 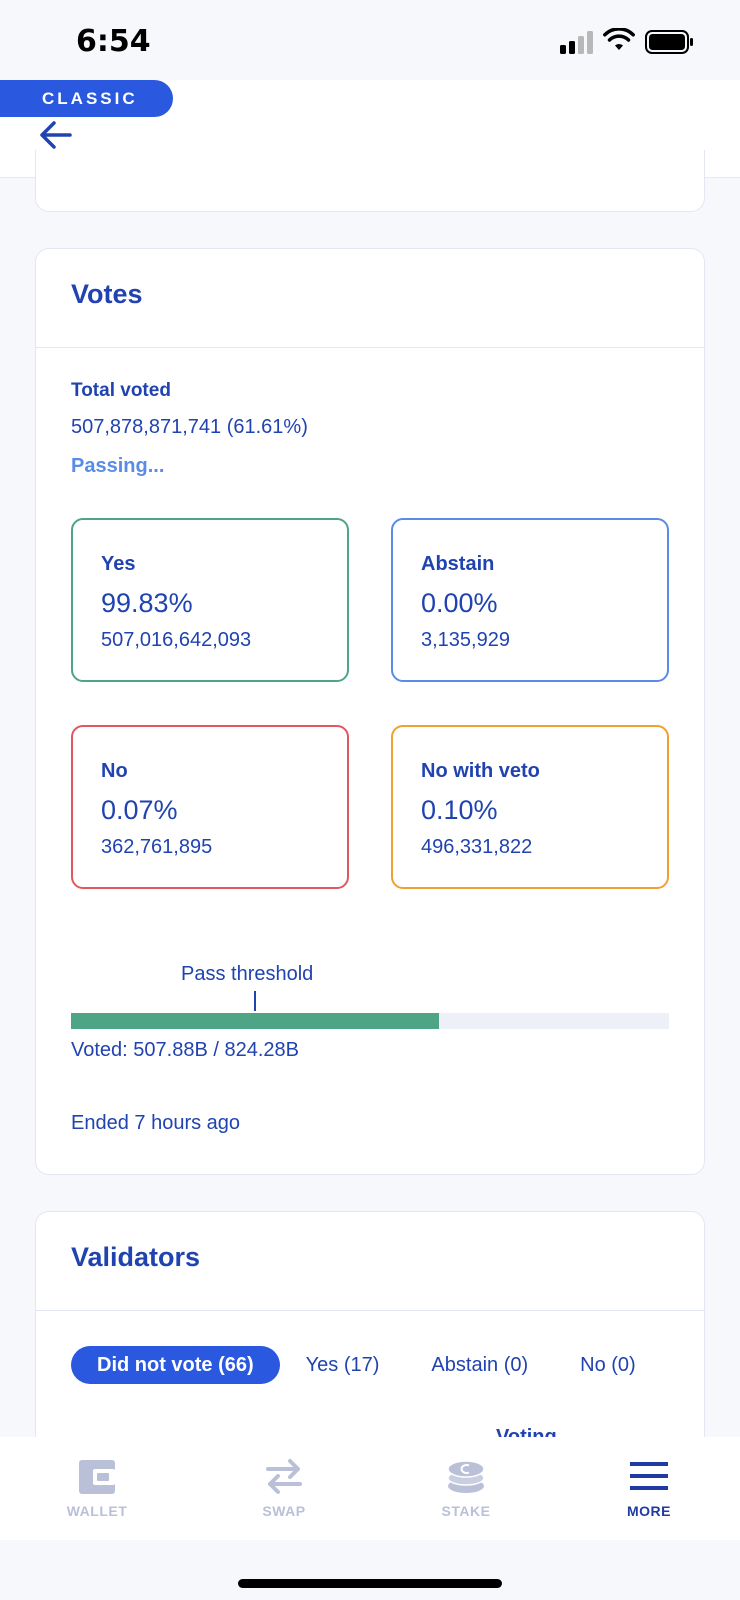 I want to click on menu-icon, so click(x=649, y=1476).